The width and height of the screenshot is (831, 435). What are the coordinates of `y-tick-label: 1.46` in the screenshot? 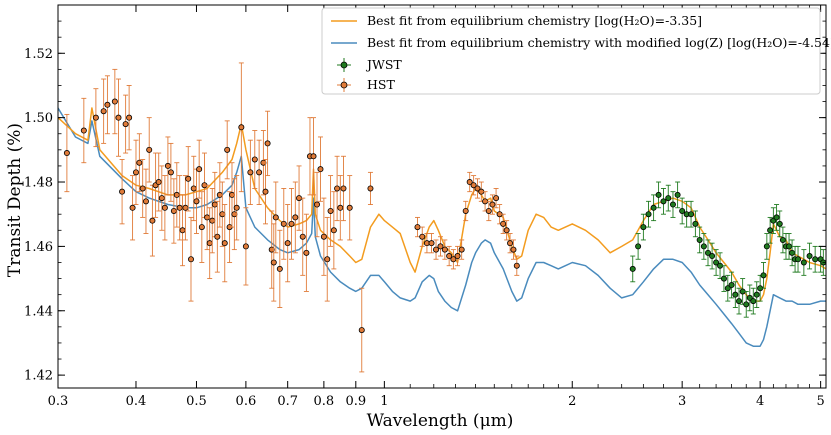 It's located at (38, 247).